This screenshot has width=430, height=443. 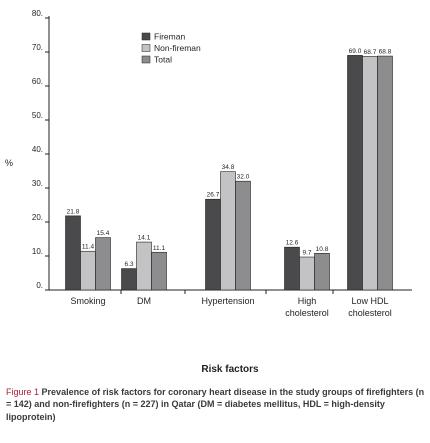 I want to click on y-tick-label: 30., so click(x=37, y=183).